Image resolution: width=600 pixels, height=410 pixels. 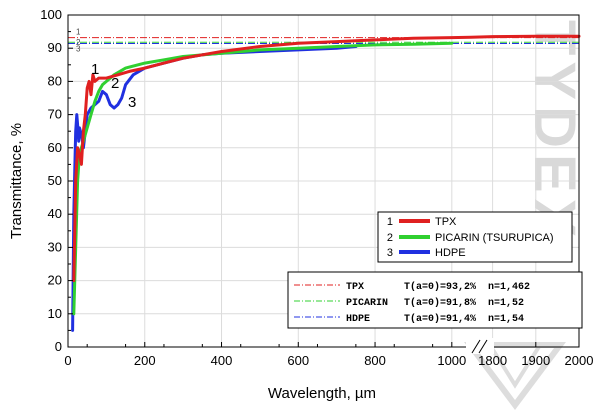 I want to click on y-tick-label: 30, so click(x=55, y=246).